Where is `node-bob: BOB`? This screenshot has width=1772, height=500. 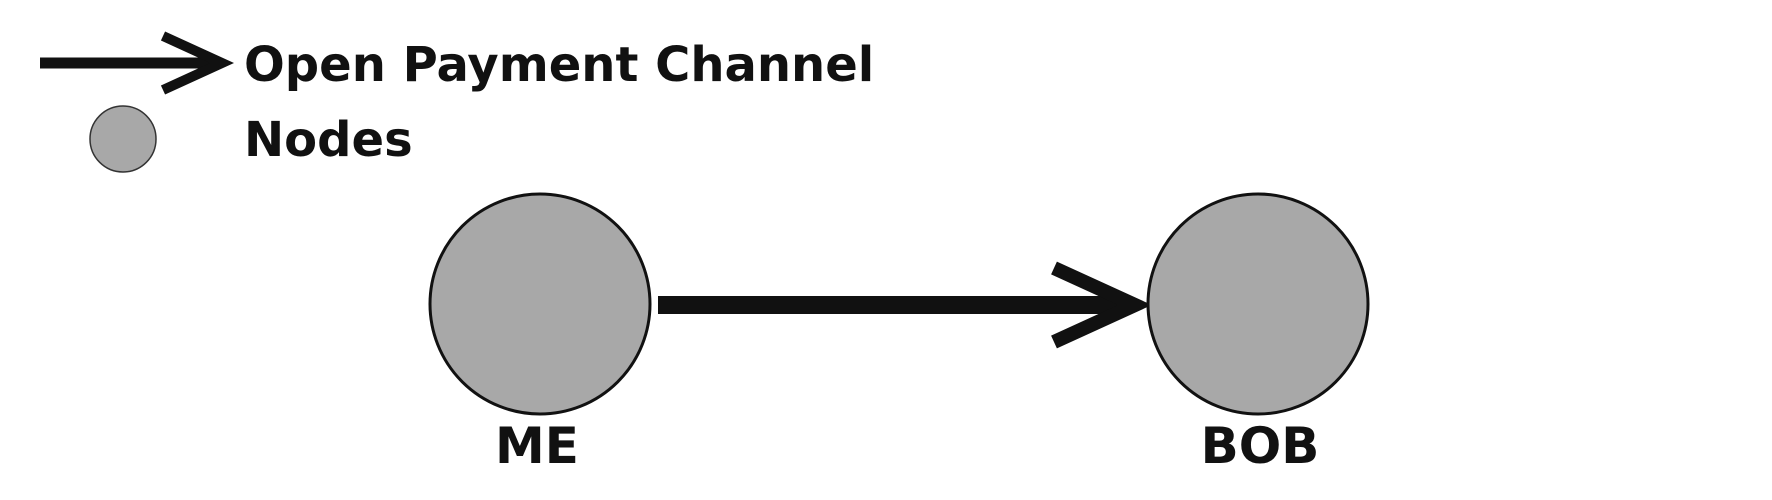 node-bob: BOB is located at coordinates (1258, 333).